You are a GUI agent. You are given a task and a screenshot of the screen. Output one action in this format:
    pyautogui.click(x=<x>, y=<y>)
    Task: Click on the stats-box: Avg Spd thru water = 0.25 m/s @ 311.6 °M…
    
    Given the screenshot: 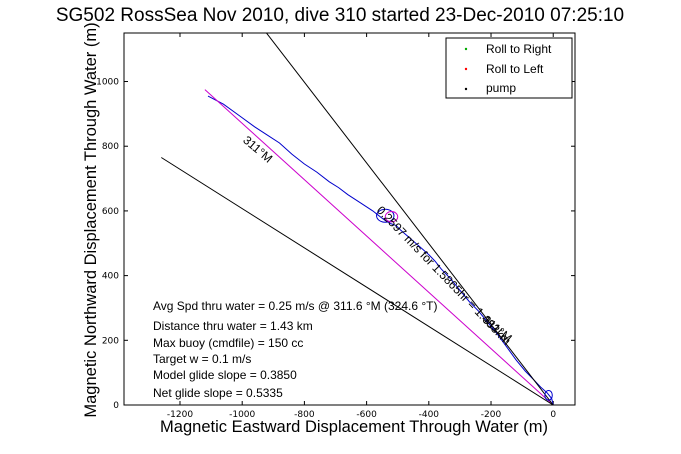 What is the action you would take?
    pyautogui.click(x=295, y=349)
    